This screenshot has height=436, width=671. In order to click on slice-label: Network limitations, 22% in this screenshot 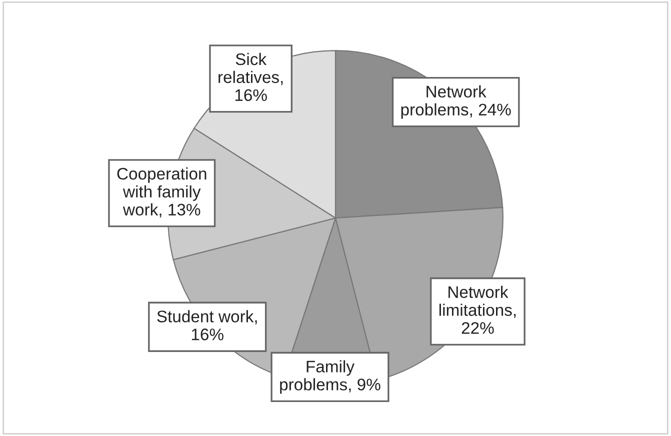, I will do `click(477, 310)`.